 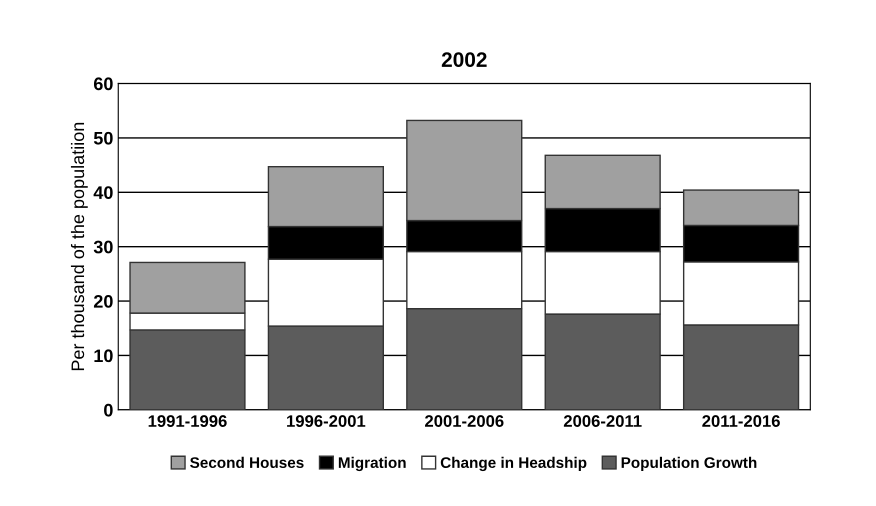 I want to click on x-tick-label: 1991-1996, so click(x=187, y=421).